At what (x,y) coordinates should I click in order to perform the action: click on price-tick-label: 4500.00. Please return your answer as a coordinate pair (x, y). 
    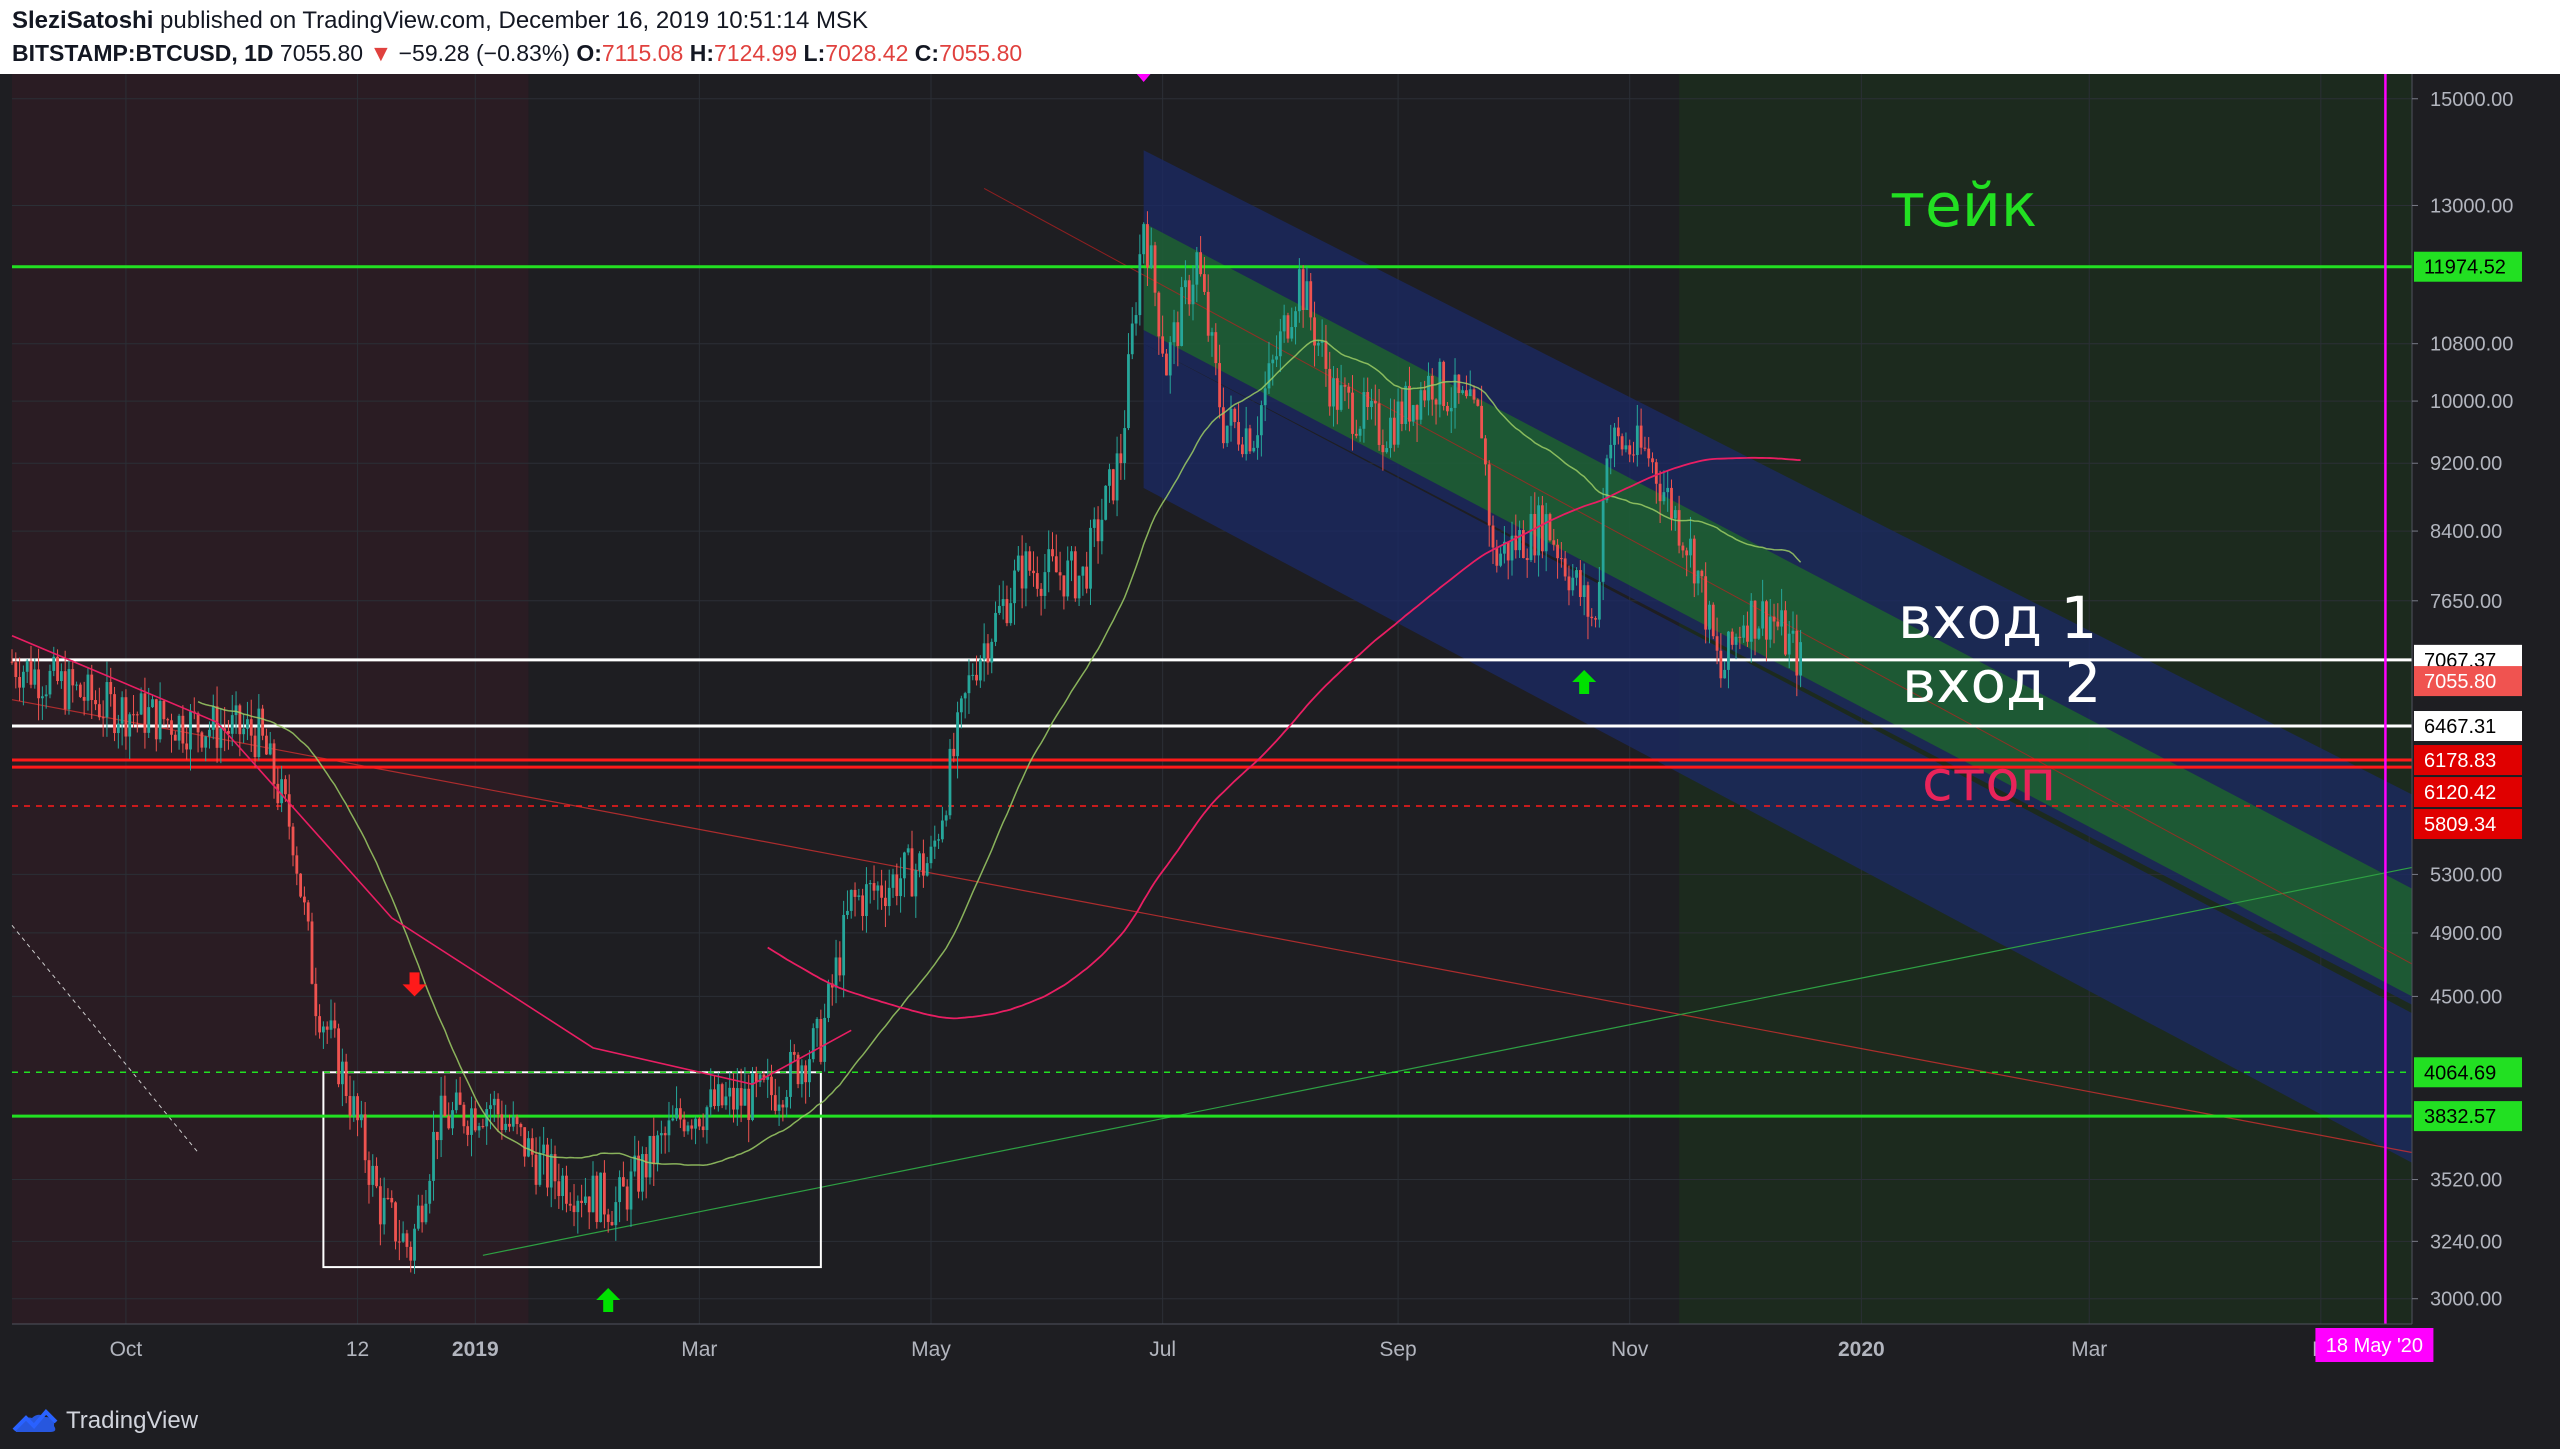
    Looking at the image, I should click on (2466, 997).